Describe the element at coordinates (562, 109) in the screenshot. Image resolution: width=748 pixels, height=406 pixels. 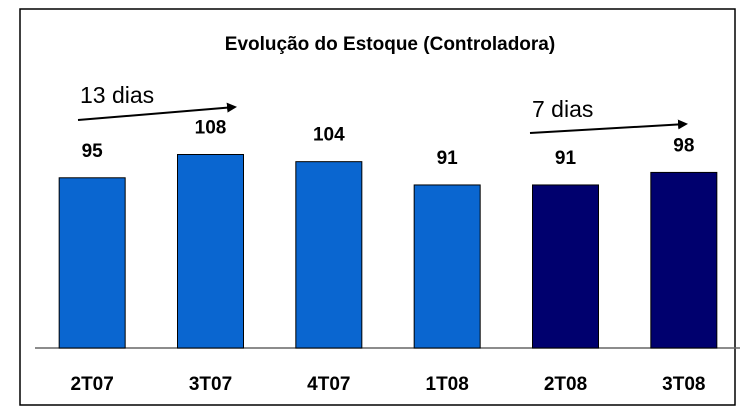
I see `annotation: 7 dias` at that location.